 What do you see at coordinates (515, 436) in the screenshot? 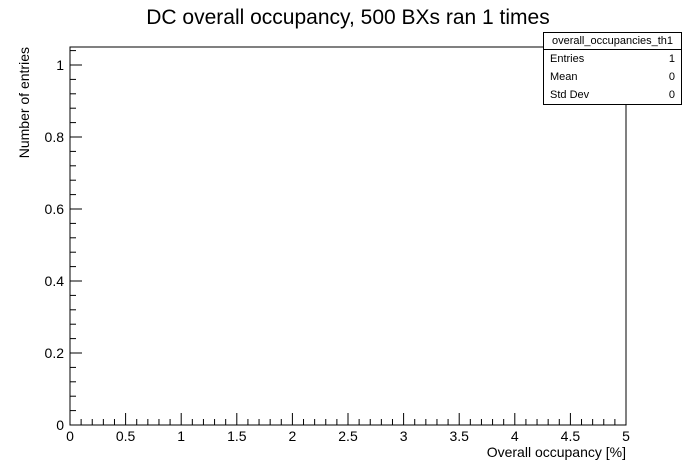
I see `x-tick-label: 4` at bounding box center [515, 436].